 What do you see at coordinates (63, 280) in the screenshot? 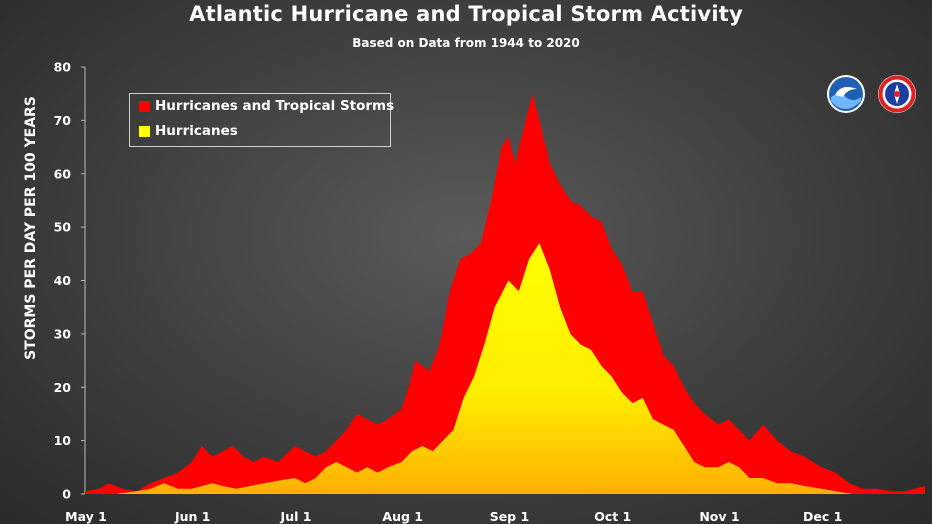
I see `y-tick-label: 40` at bounding box center [63, 280].